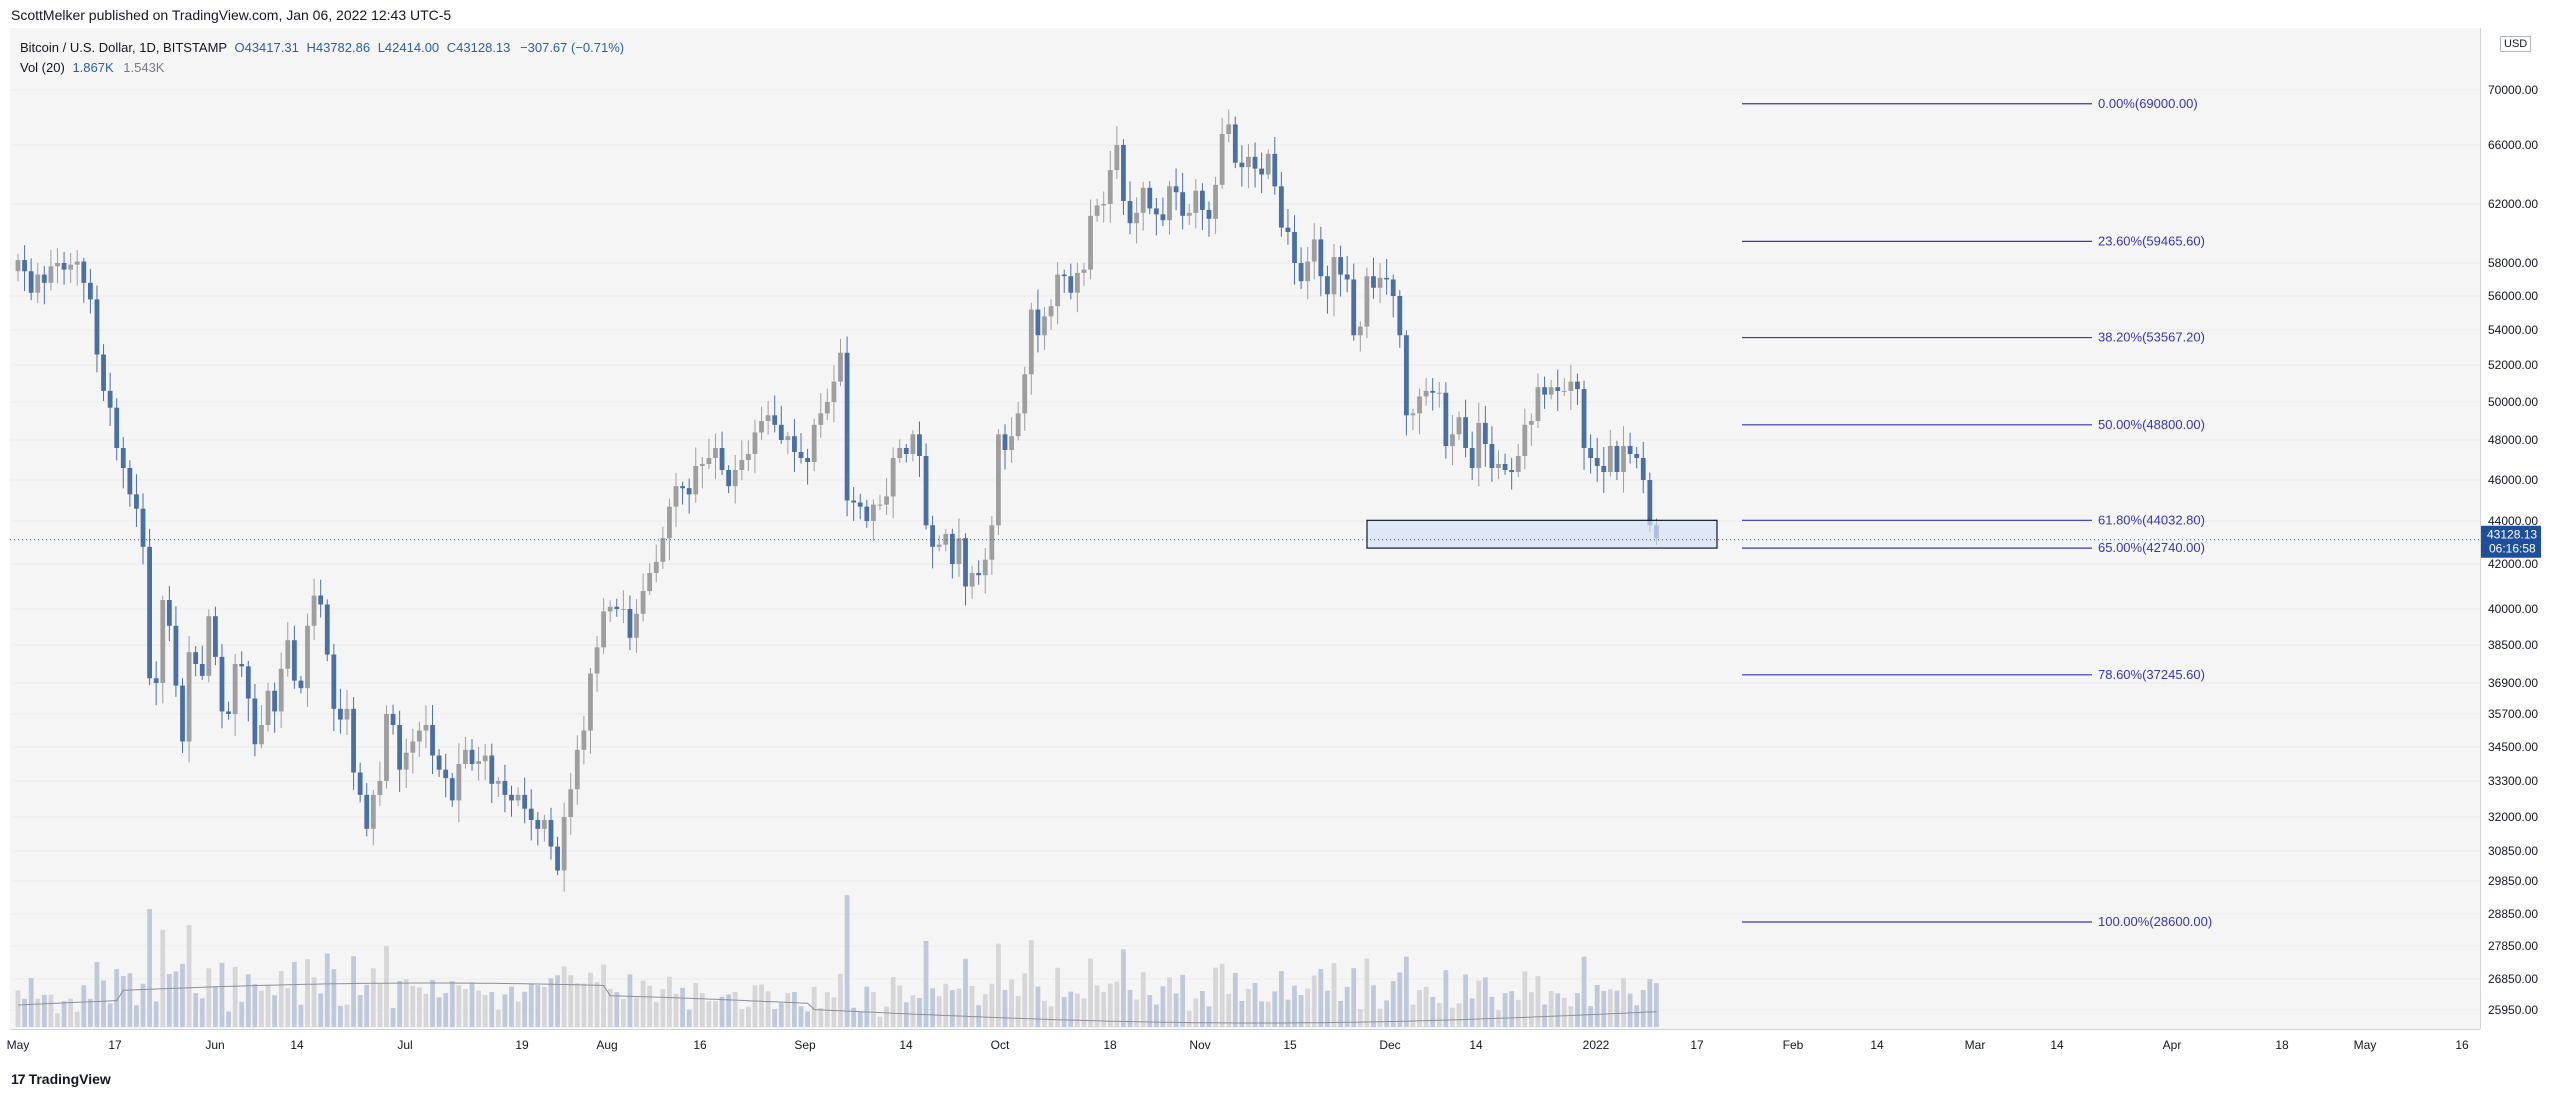 This screenshot has width=2560, height=1098. What do you see at coordinates (2516, 44) in the screenshot?
I see `currency-badge: USD` at bounding box center [2516, 44].